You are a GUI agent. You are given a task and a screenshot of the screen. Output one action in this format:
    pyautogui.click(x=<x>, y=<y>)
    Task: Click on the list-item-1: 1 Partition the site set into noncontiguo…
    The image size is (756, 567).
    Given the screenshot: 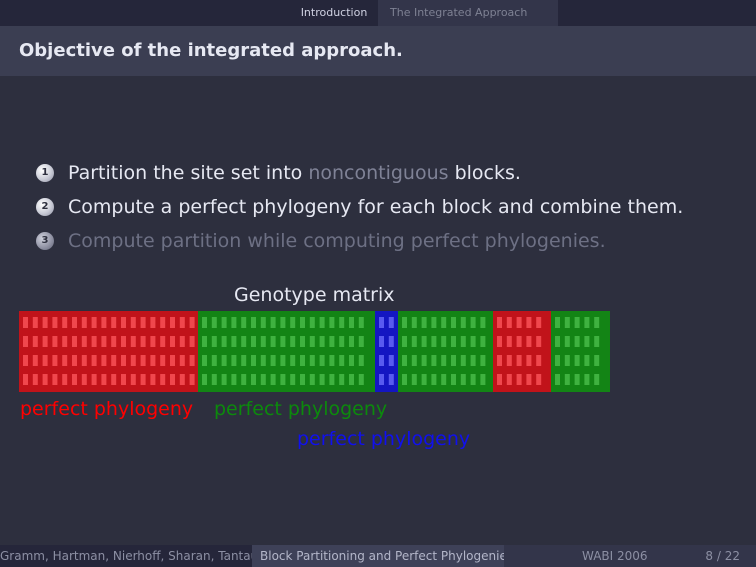 What is the action you would take?
    pyautogui.click(x=359, y=175)
    